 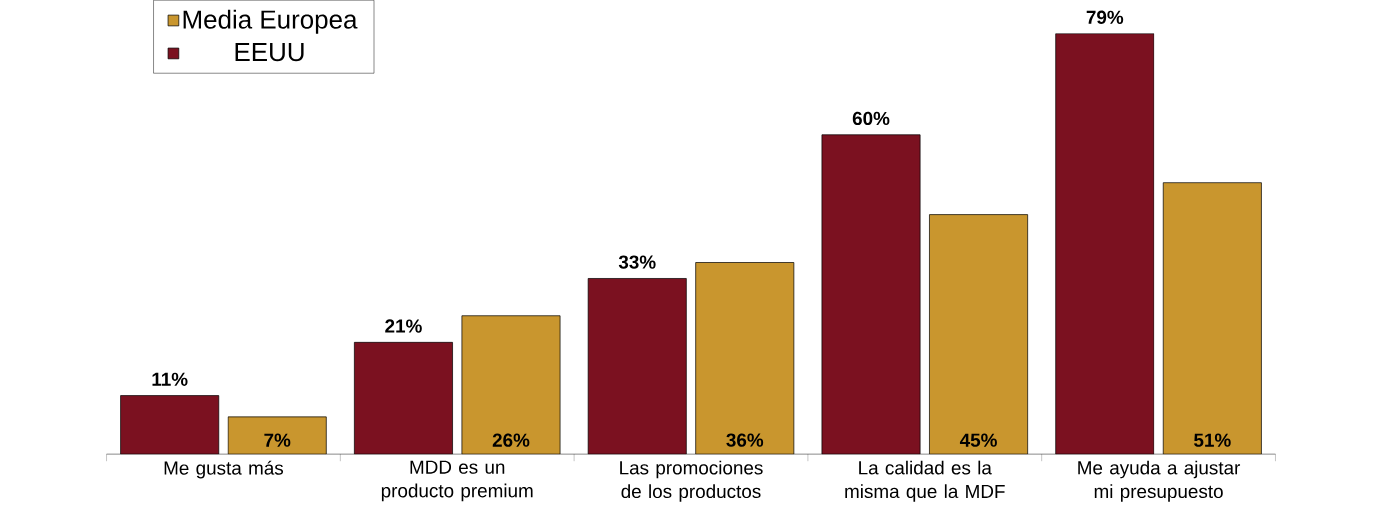 I want to click on data-label: 11%, so click(x=170, y=379).